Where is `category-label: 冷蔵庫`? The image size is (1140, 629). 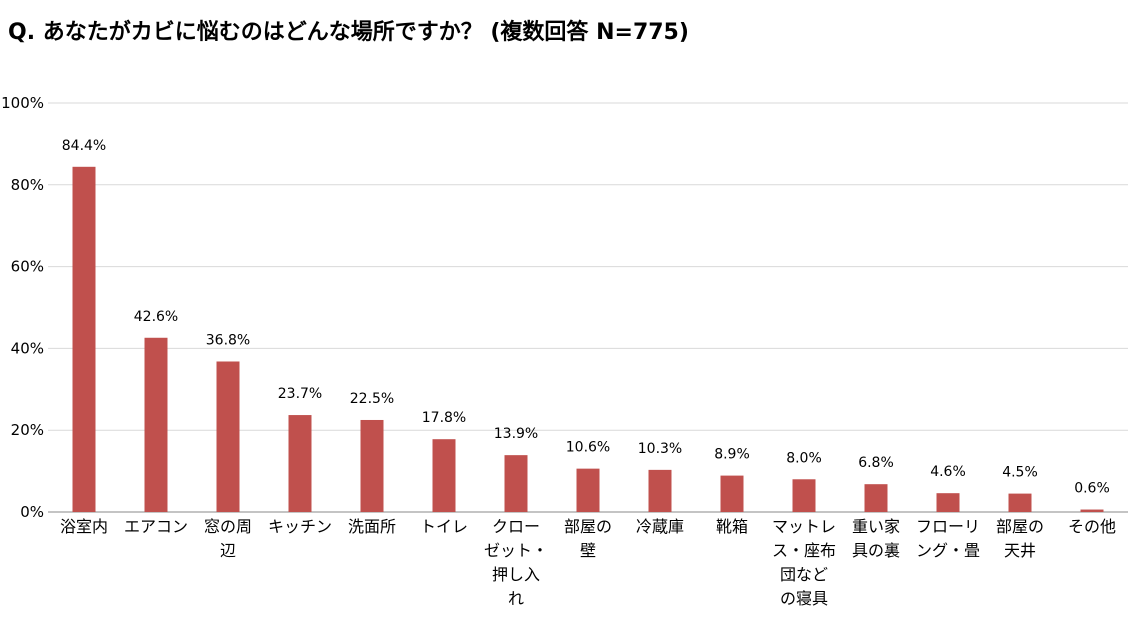
category-label: 冷蔵庫 is located at coordinates (660, 526).